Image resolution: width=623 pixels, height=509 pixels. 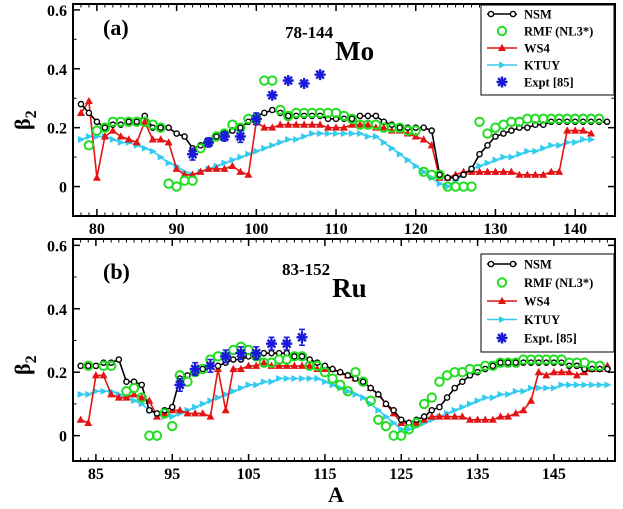 What do you see at coordinates (63, 188) in the screenshot?
I see `panel-a-y-tick-label: 0` at bounding box center [63, 188].